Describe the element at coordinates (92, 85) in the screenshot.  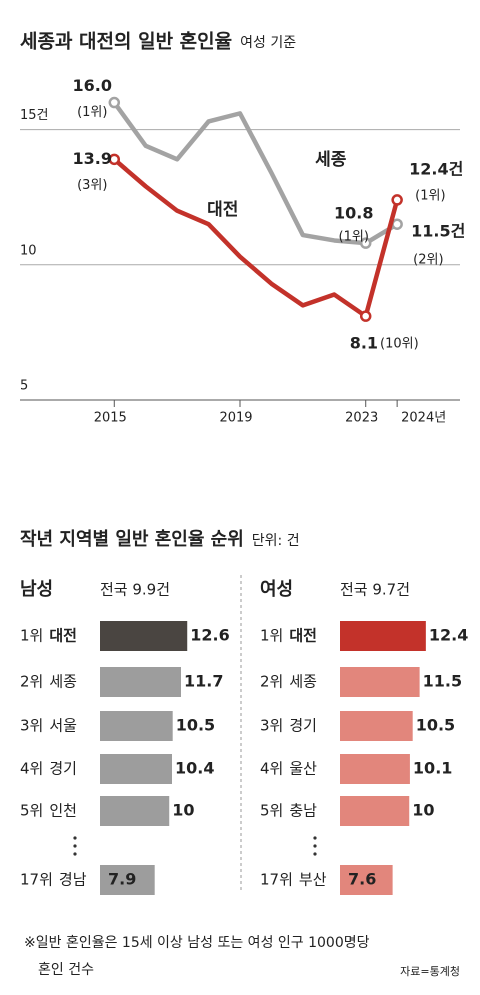
I see `data-label: 16.0` at that location.